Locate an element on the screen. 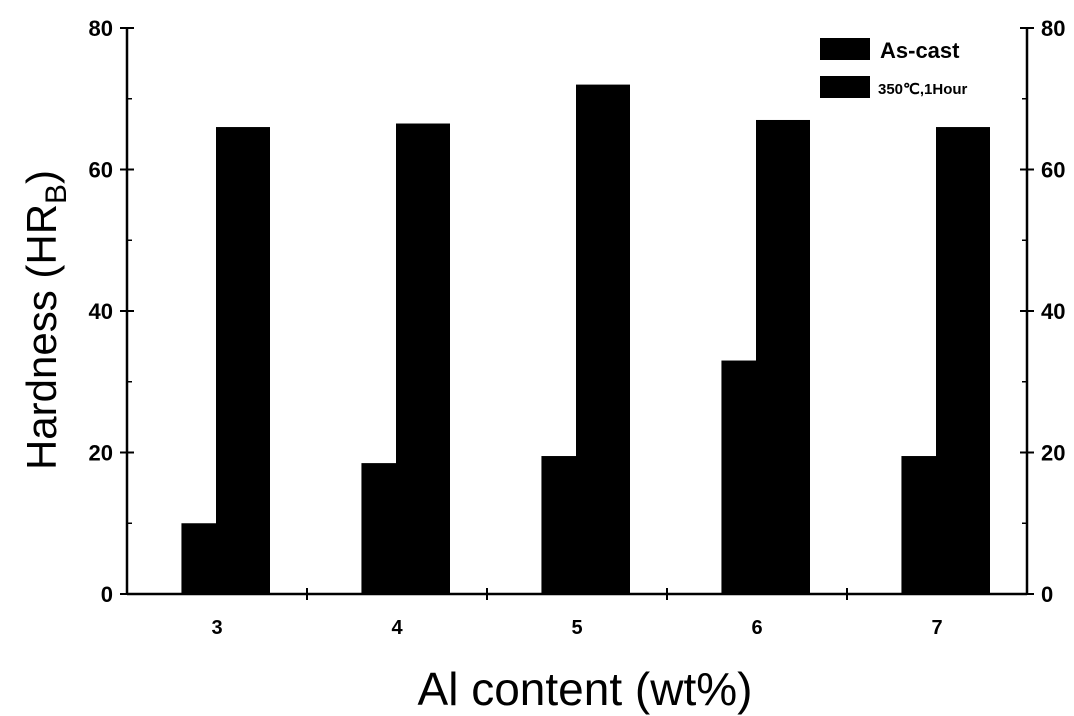 Image resolution: width=1074 pixels, height=716 pixels. legend-label-as-cast: As-cast is located at coordinates (920, 50).